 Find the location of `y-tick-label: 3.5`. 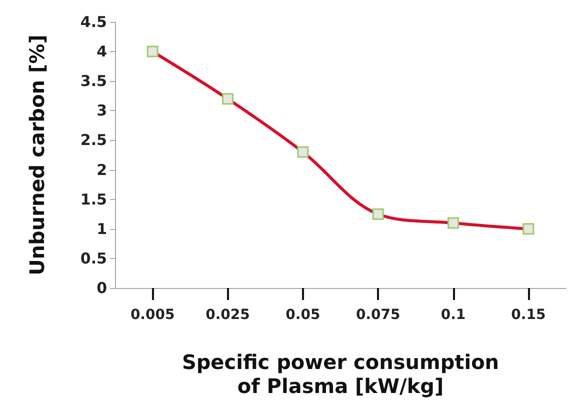

y-tick-label: 3.5 is located at coordinates (93, 81).